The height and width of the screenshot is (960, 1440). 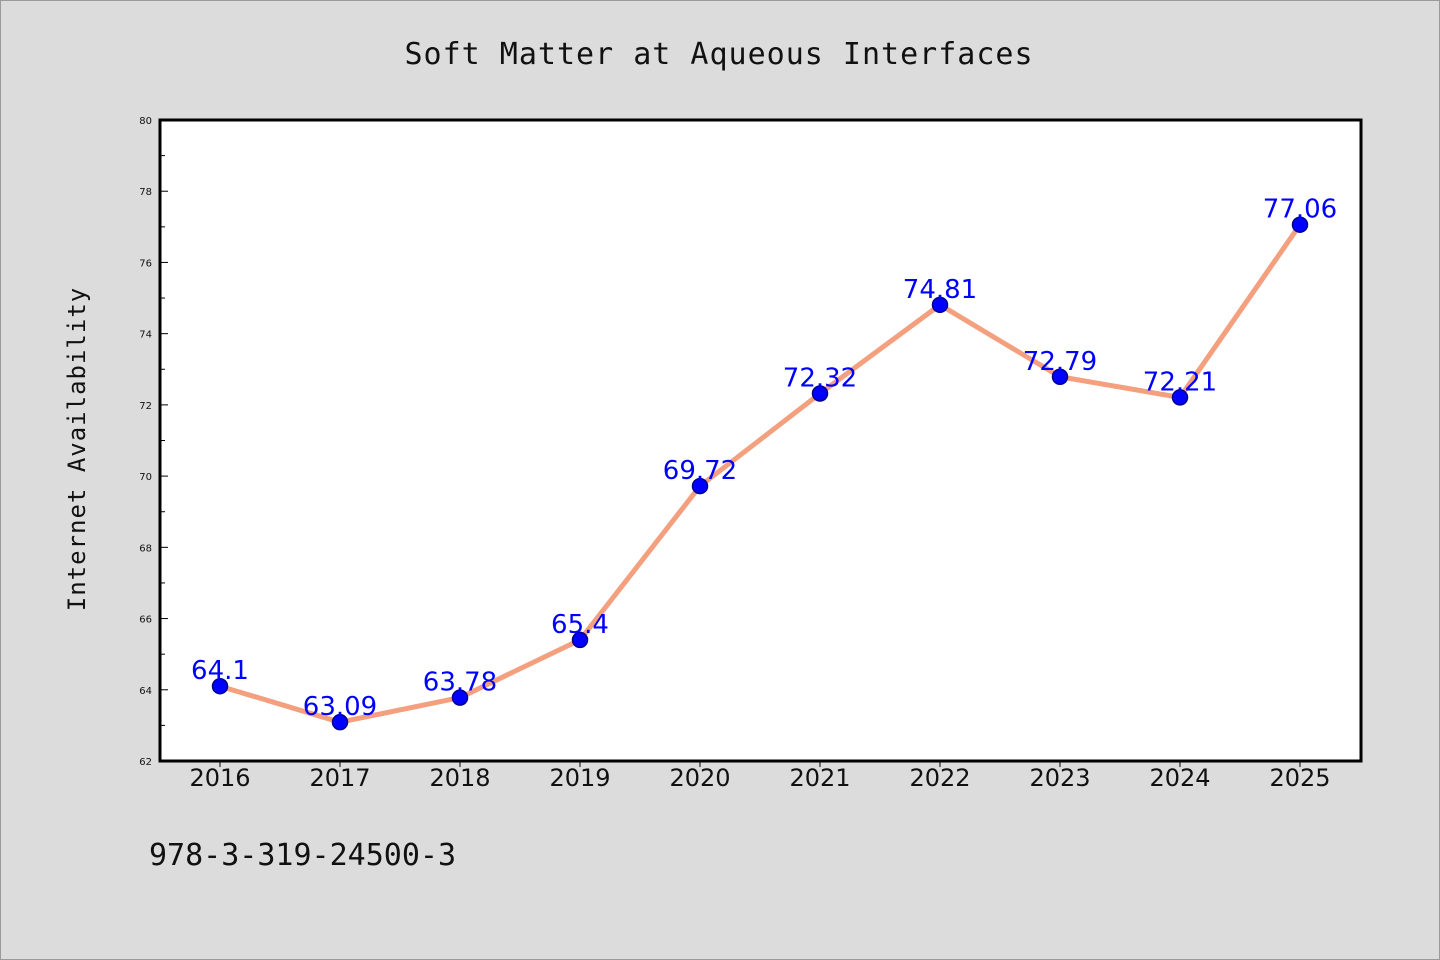 What do you see at coordinates (145, 335) in the screenshot?
I see `y-tick-label: 74` at bounding box center [145, 335].